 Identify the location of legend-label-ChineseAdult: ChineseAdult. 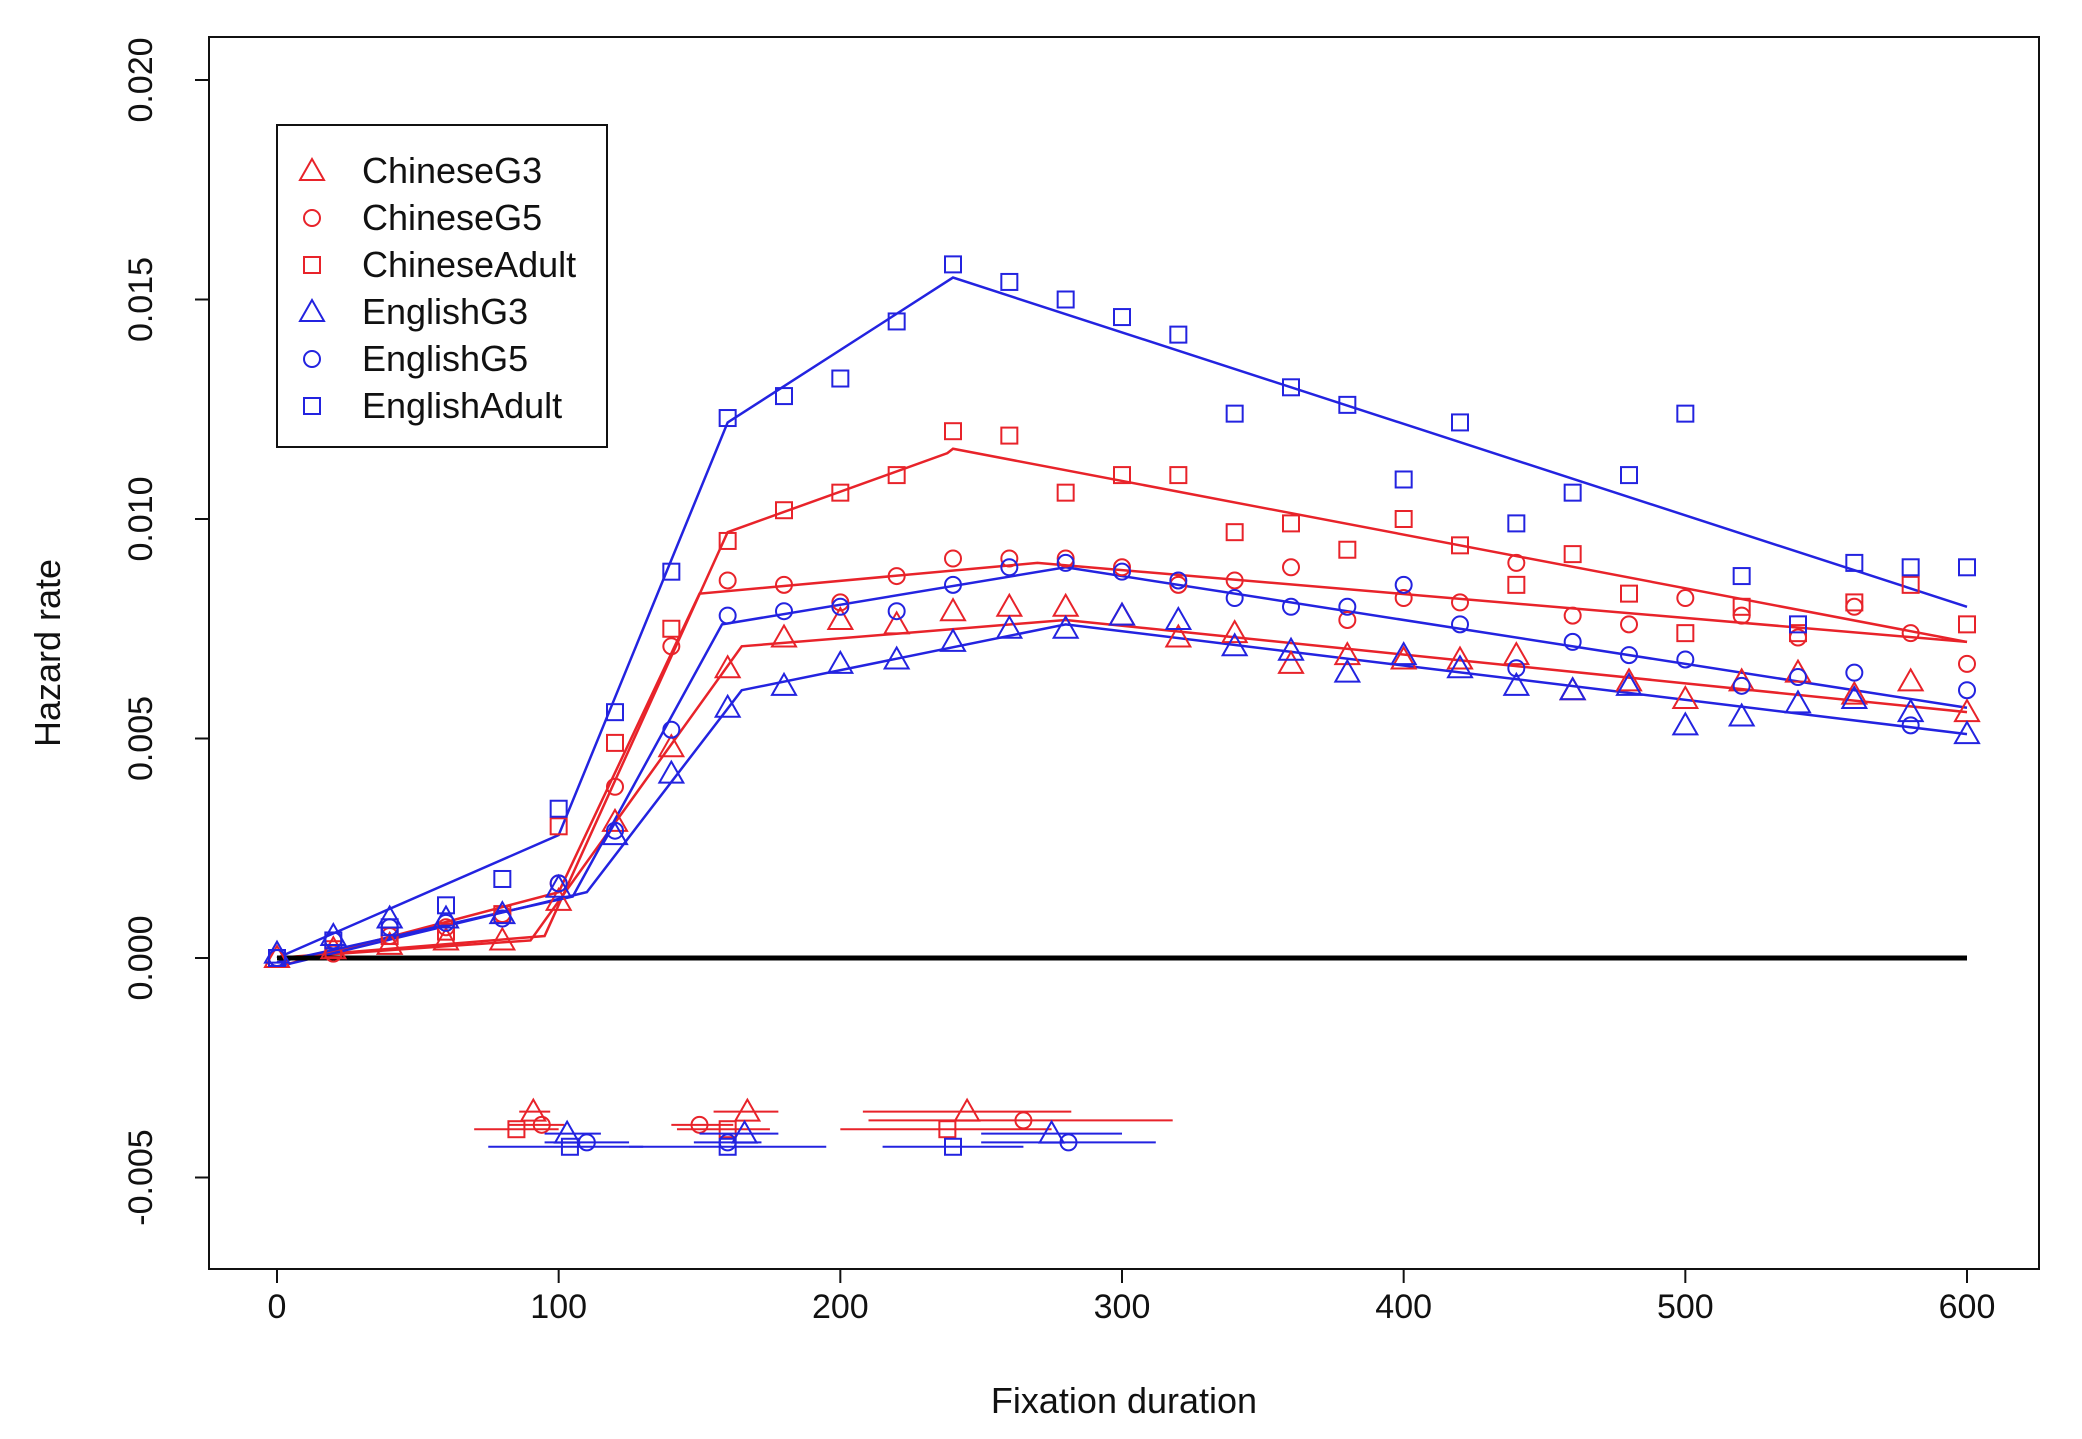
(469, 264).